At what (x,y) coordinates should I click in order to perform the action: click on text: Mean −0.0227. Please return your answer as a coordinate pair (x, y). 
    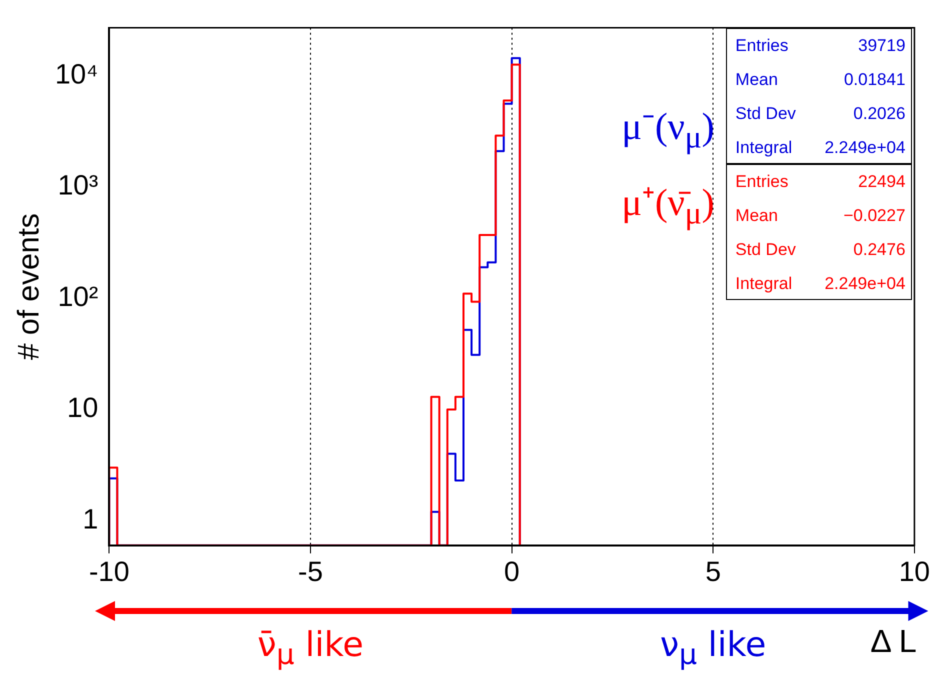
    Looking at the image, I should click on (820, 215).